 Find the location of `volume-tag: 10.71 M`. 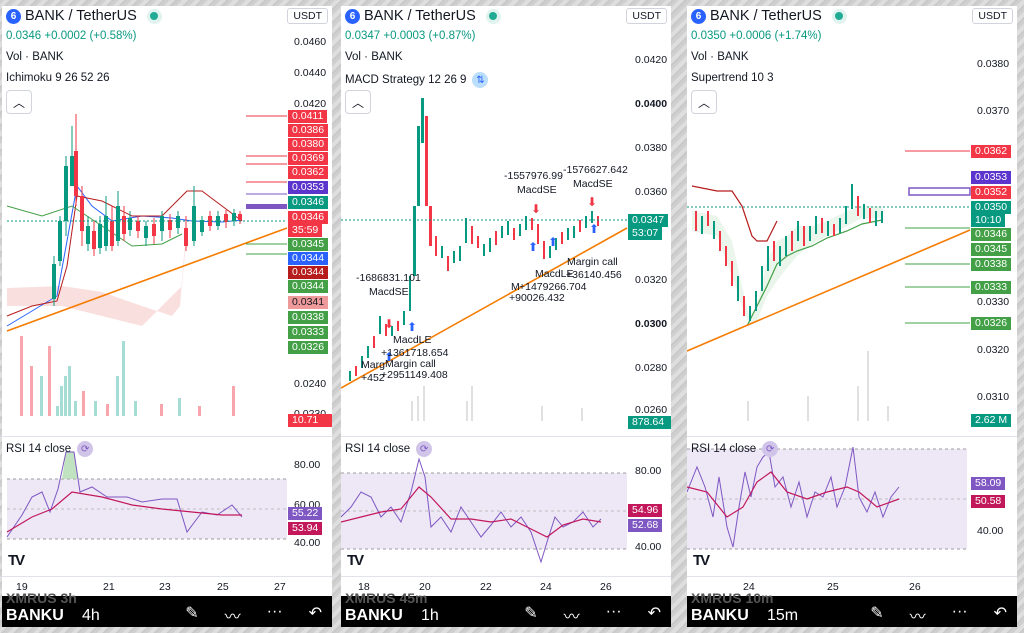

volume-tag: 10.71 M is located at coordinates (310, 426).